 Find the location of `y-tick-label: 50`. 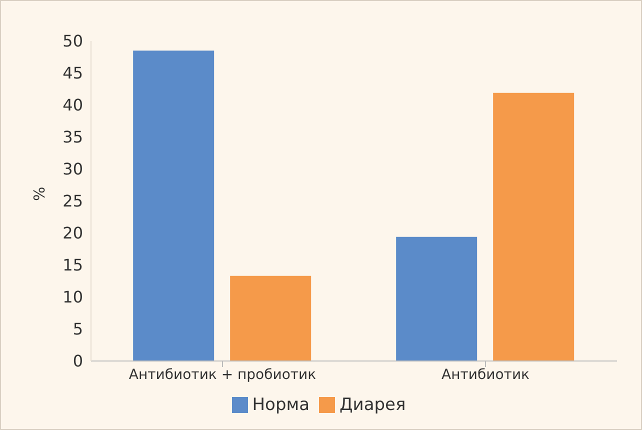

y-tick-label: 50 is located at coordinates (72, 41).